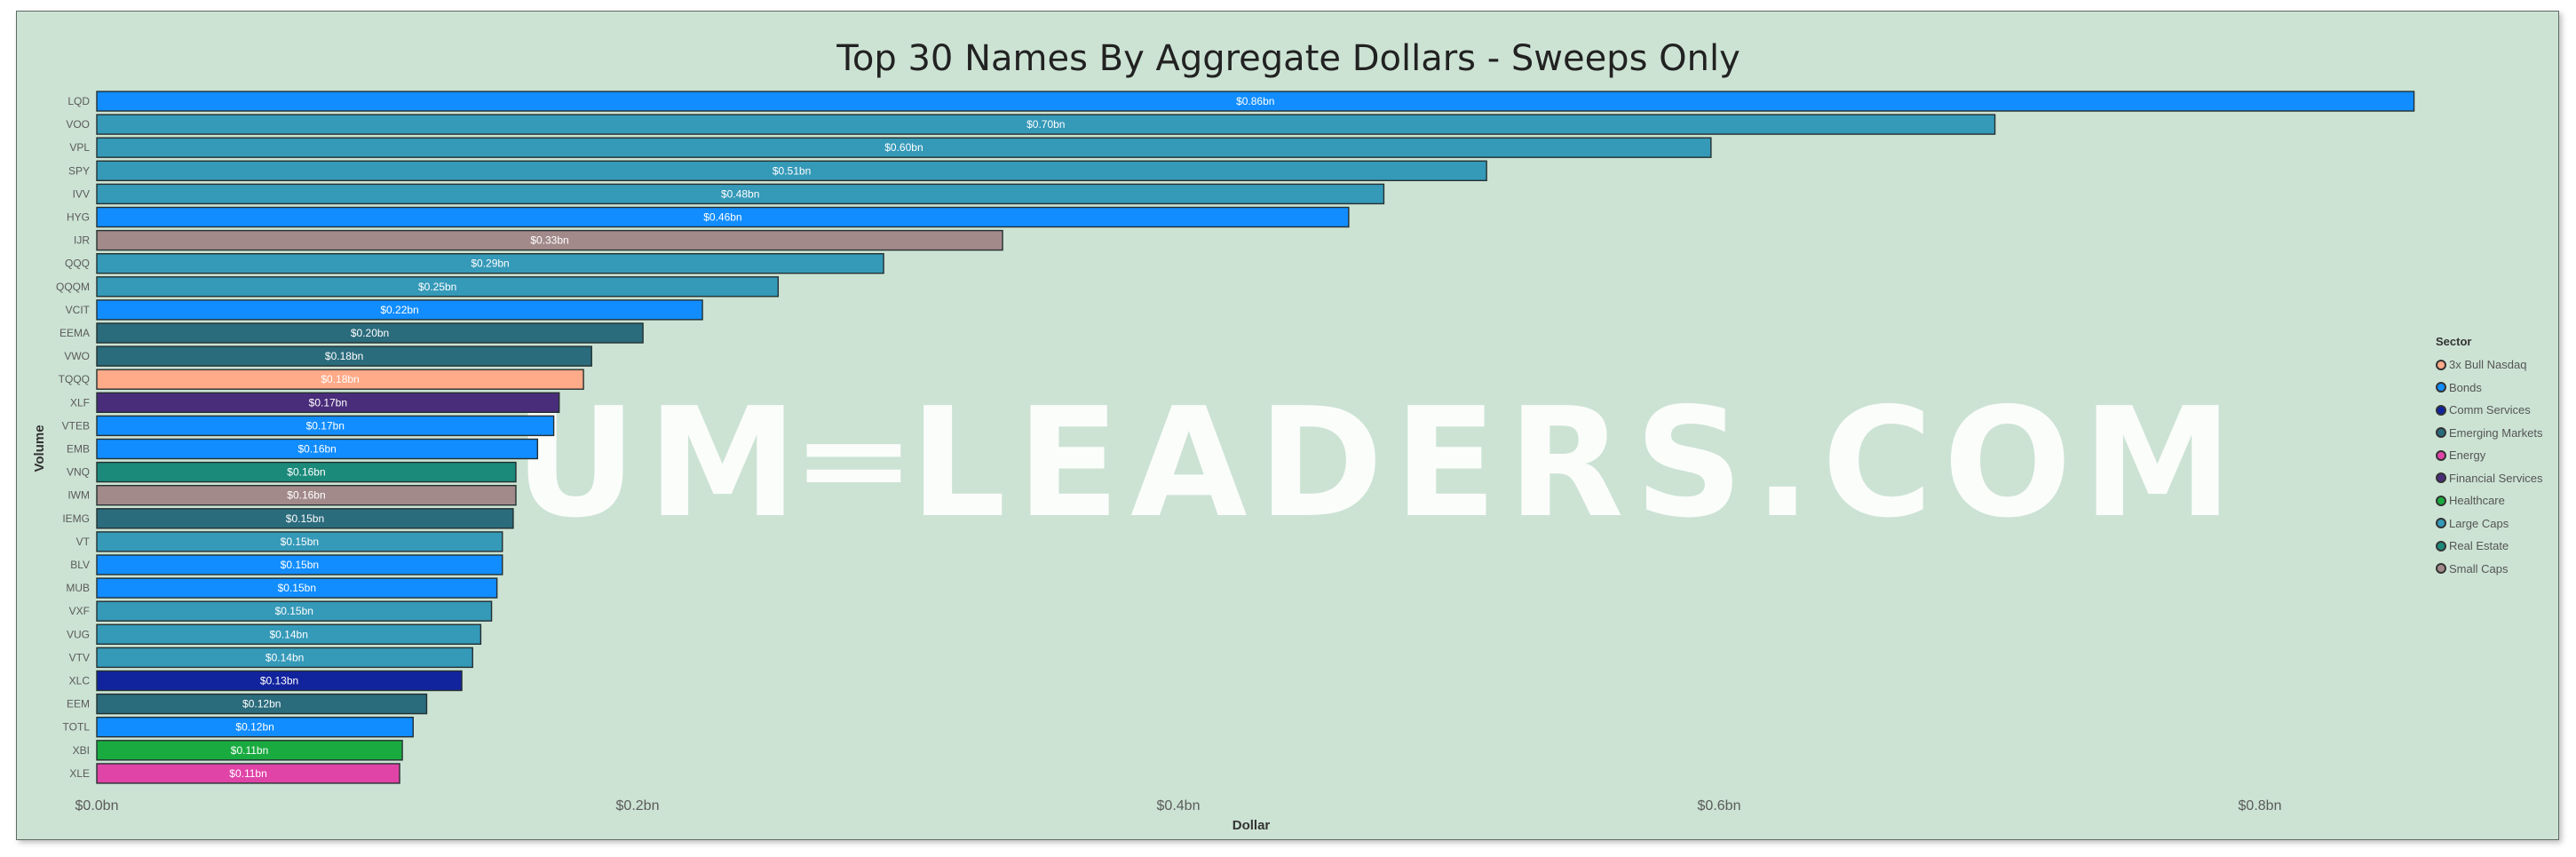  I want to click on x-tick-label: $0.2bn, so click(638, 805).